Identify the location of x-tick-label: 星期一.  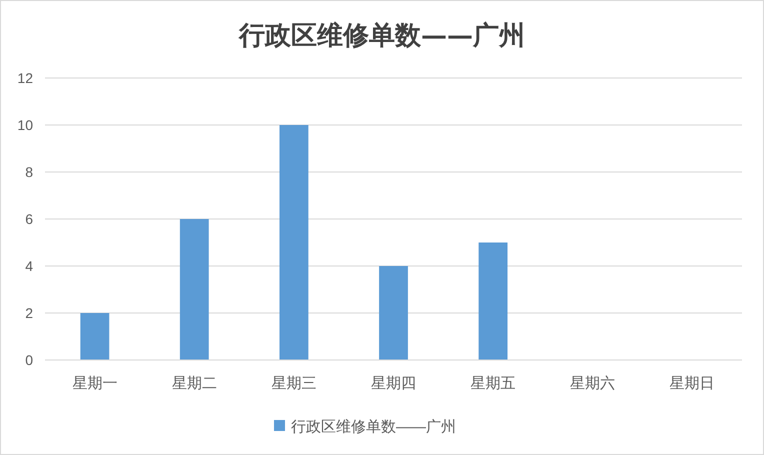
(95, 383).